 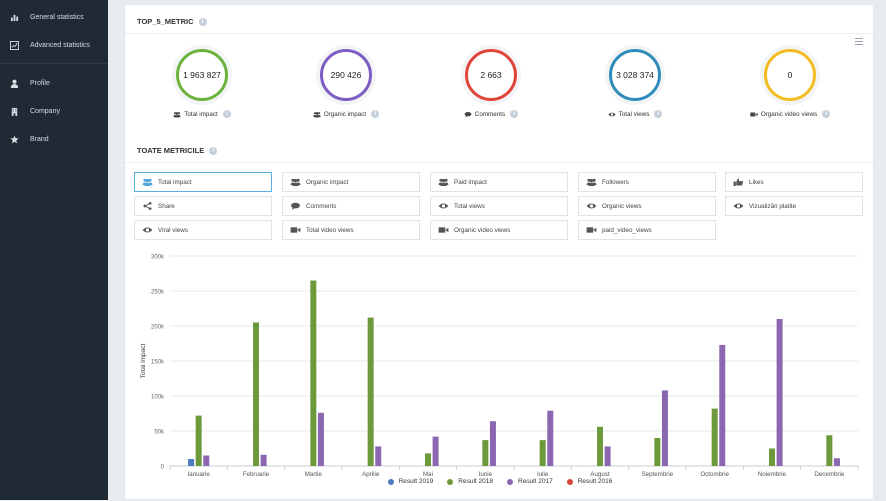 What do you see at coordinates (202, 75) in the screenshot?
I see `metric-ring: 1 963 827` at bounding box center [202, 75].